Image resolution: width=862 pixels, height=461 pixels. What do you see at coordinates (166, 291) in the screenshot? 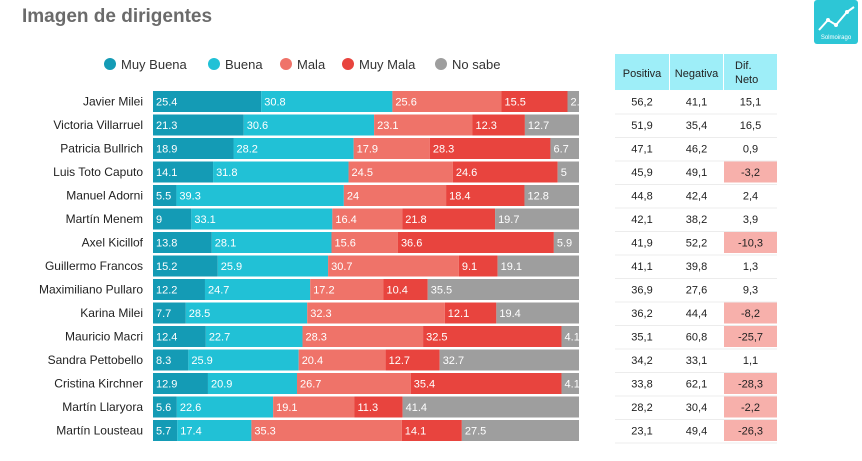
I see `data-label: 12.2` at bounding box center [166, 291].